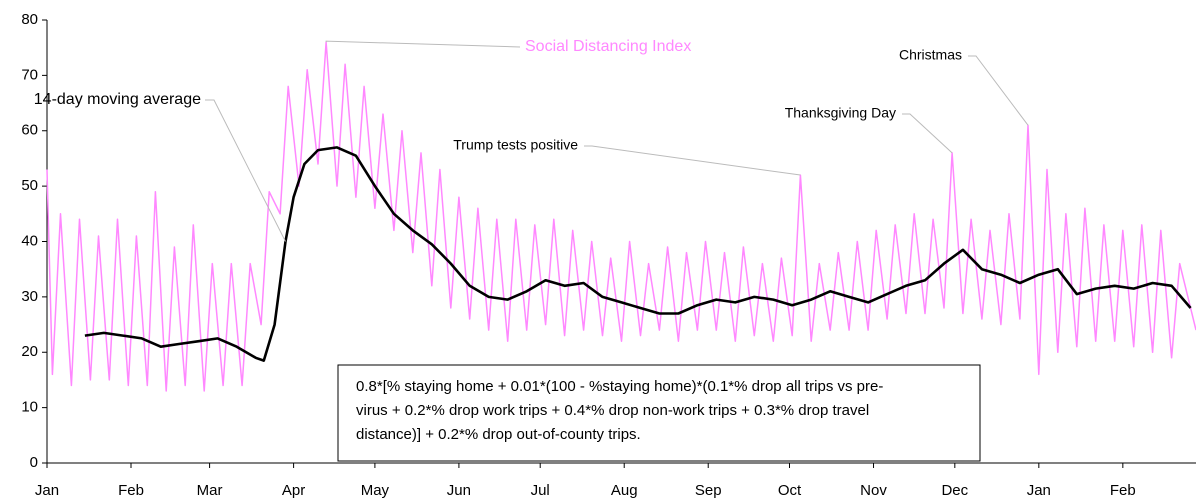 This screenshot has height=502, width=1196. Describe the element at coordinates (29, 185) in the screenshot. I see `y-tick-label: 50` at that location.